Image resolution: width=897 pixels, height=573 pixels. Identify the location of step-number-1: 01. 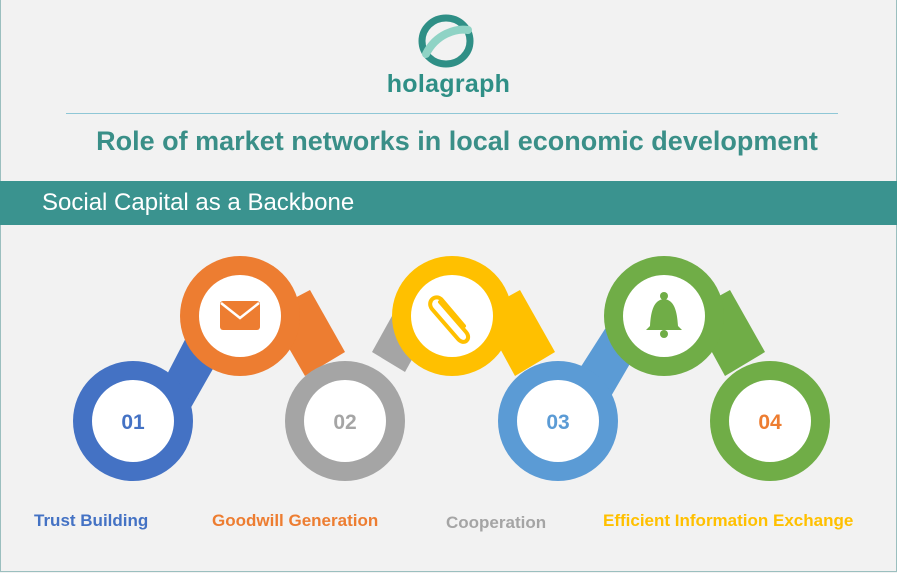
(133, 422).